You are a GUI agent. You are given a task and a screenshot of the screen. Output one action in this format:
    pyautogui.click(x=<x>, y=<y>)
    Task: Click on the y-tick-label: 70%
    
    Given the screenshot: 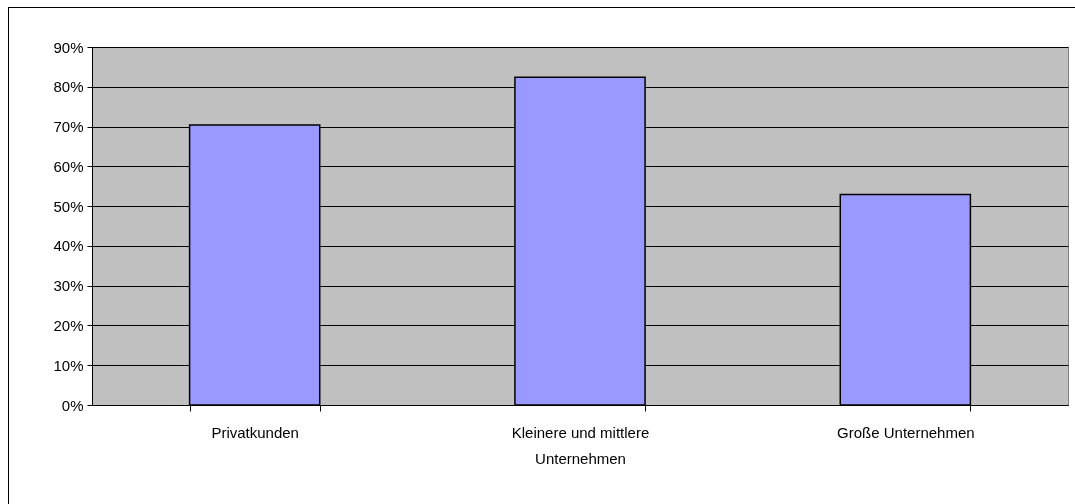 What is the action you would take?
    pyautogui.click(x=68, y=127)
    